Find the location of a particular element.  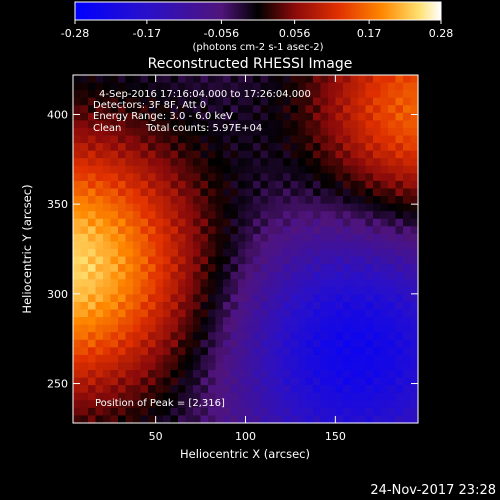

colorbar-tick-label: 0.28 is located at coordinates (441, 33).